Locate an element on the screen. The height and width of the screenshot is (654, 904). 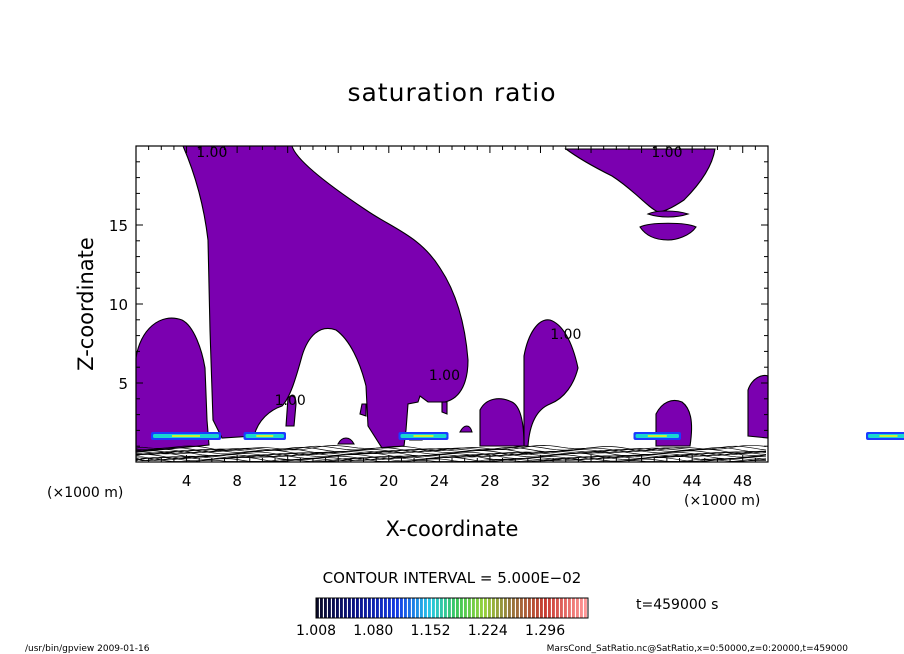
colorbar-tick-labels: 1.008 1.080 1.152 1.224 1.296 is located at coordinates (430, 631).